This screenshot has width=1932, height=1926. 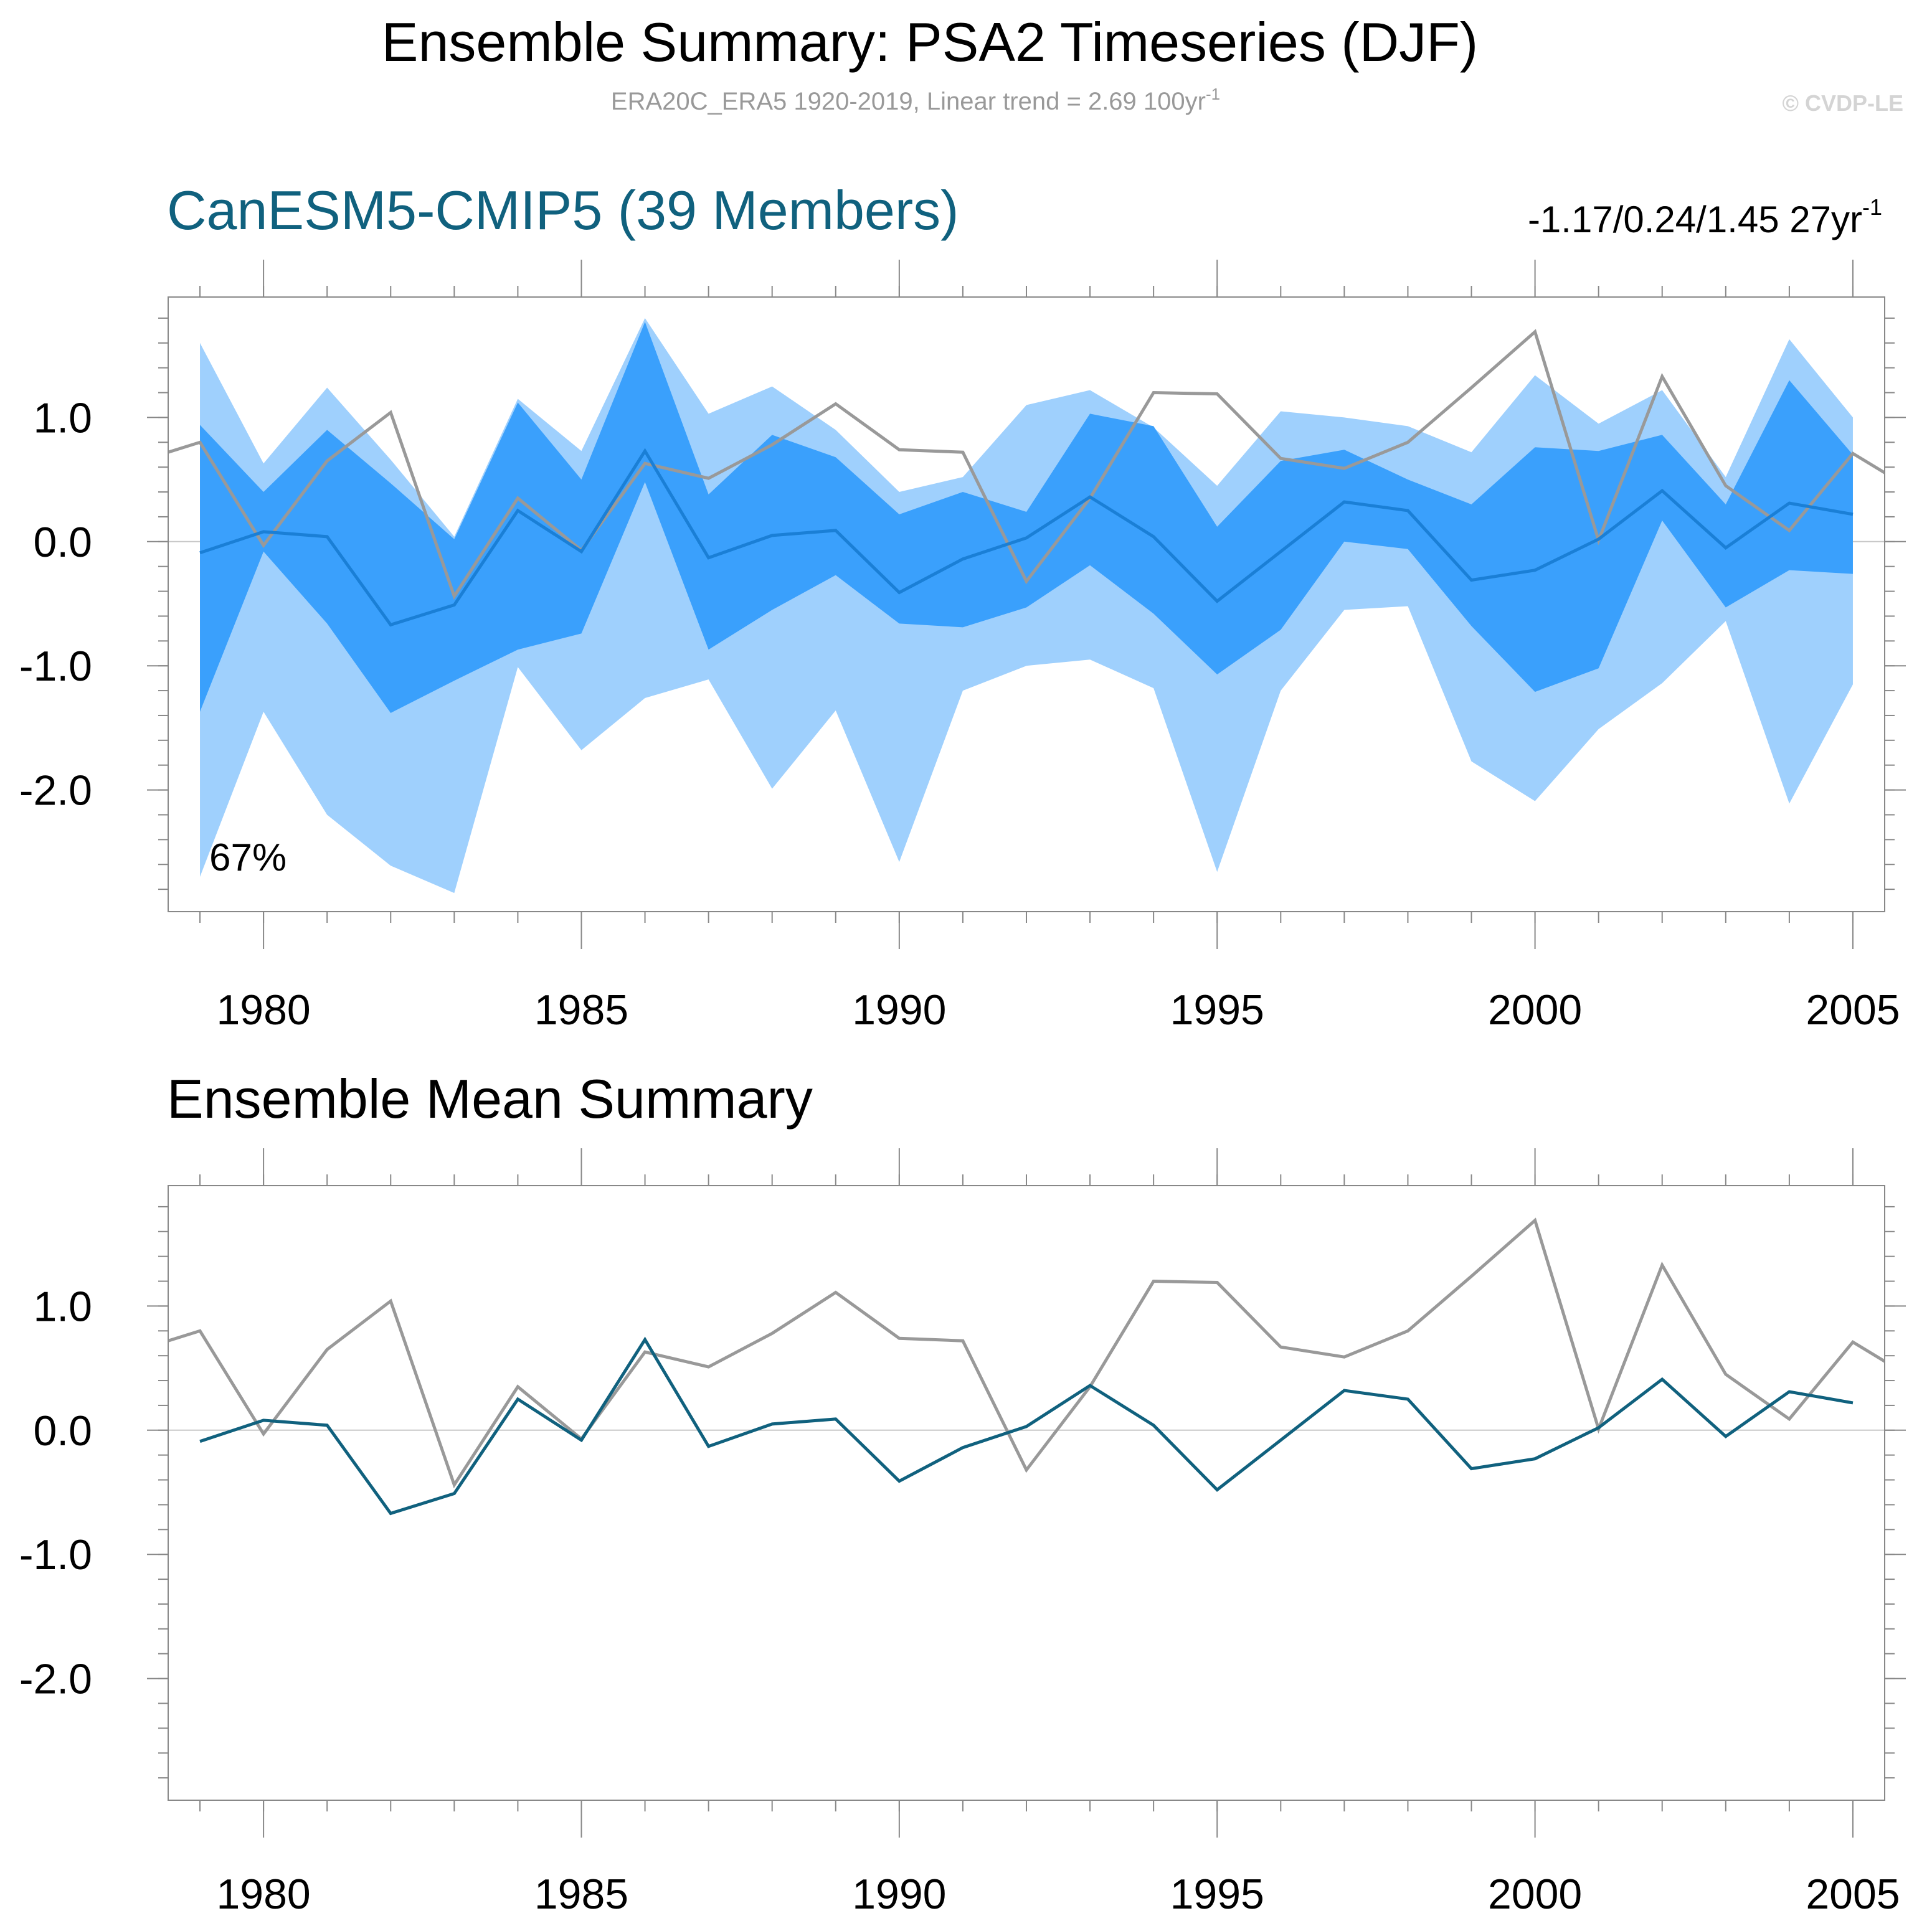 What do you see at coordinates (490, 1099) in the screenshot?
I see `panel2-title: Ensemble Mean Summary` at bounding box center [490, 1099].